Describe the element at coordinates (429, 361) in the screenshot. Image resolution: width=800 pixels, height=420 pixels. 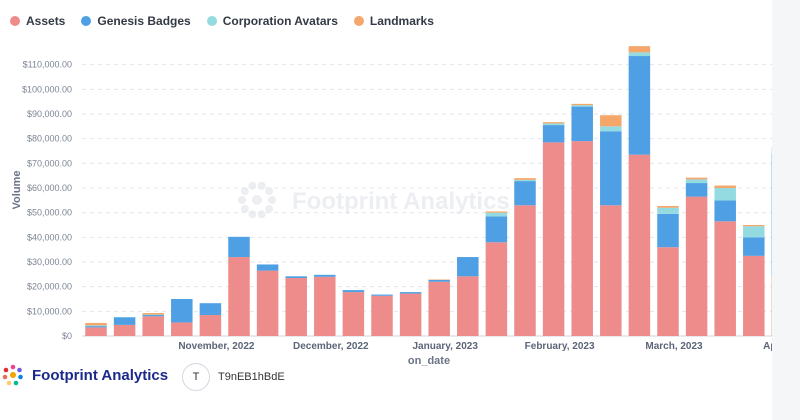
I see `x-axis-title: on_date` at that location.